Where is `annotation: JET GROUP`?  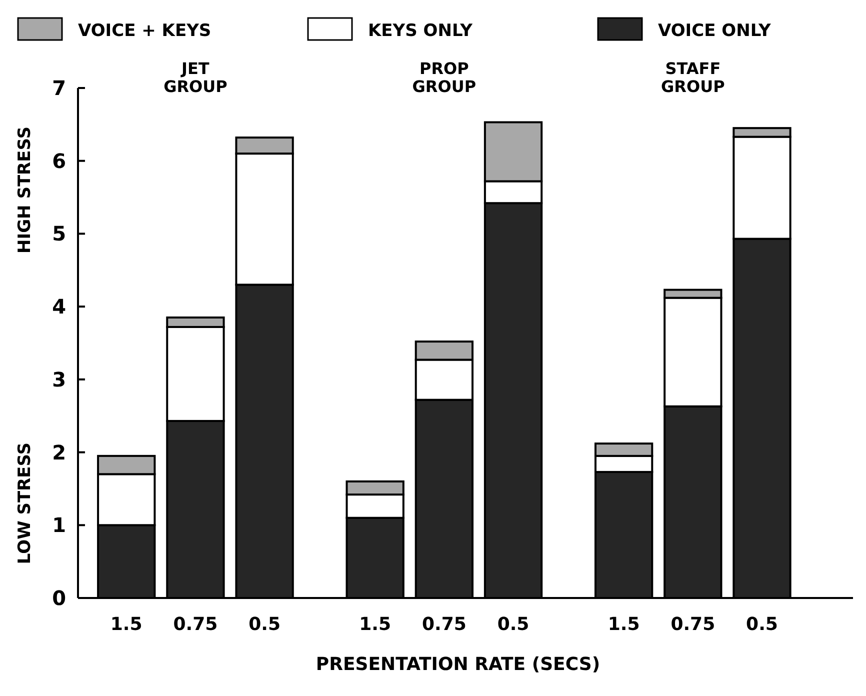 annotation: JET GROUP is located at coordinates (196, 77).